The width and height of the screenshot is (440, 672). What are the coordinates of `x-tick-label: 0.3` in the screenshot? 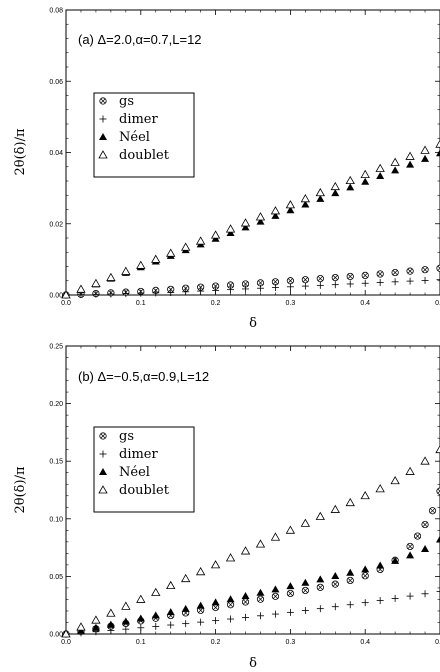 It's located at (291, 303).